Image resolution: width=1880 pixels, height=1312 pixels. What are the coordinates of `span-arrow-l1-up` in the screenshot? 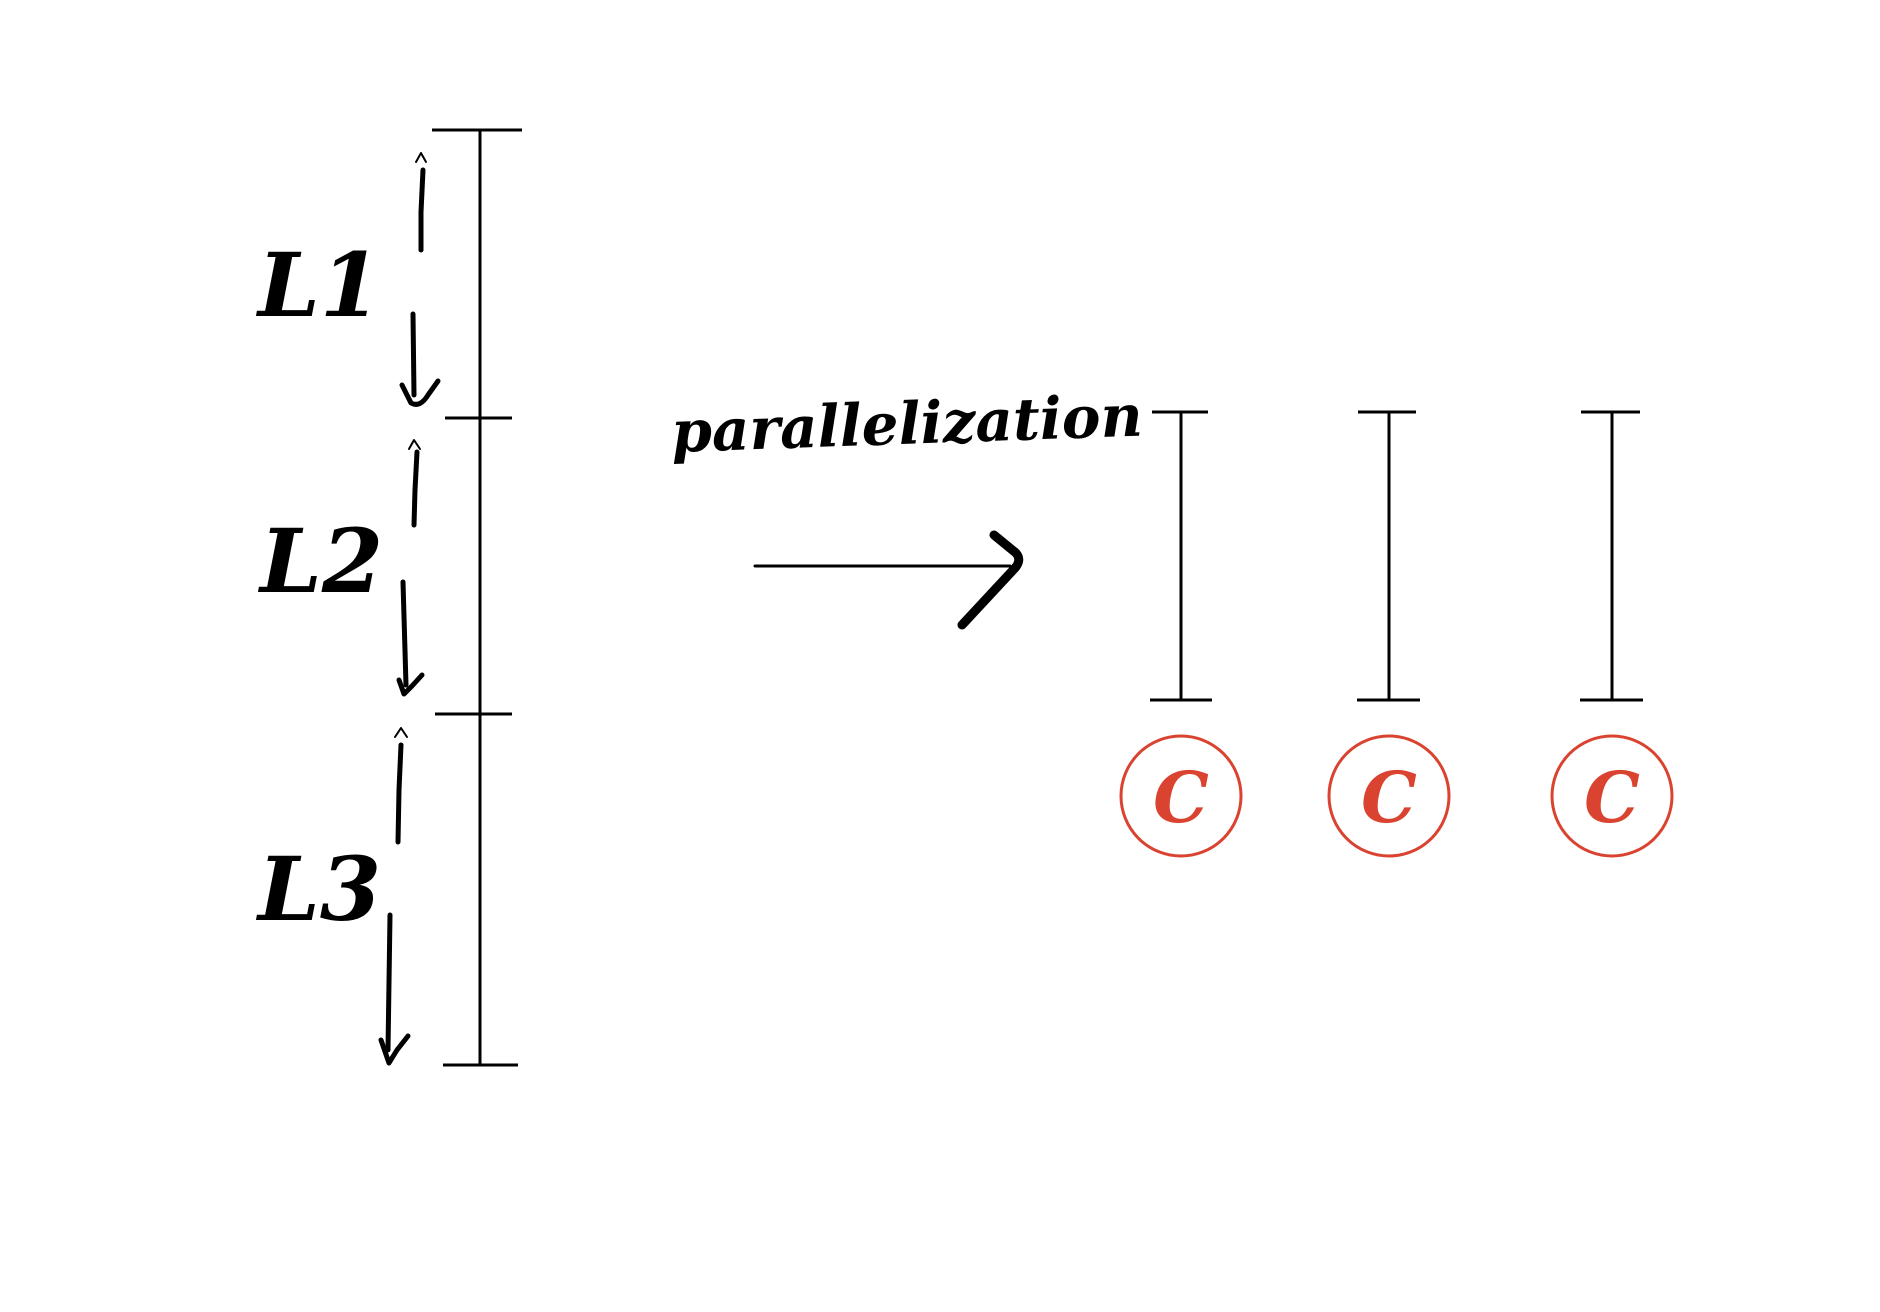 It's located at (422, 210).